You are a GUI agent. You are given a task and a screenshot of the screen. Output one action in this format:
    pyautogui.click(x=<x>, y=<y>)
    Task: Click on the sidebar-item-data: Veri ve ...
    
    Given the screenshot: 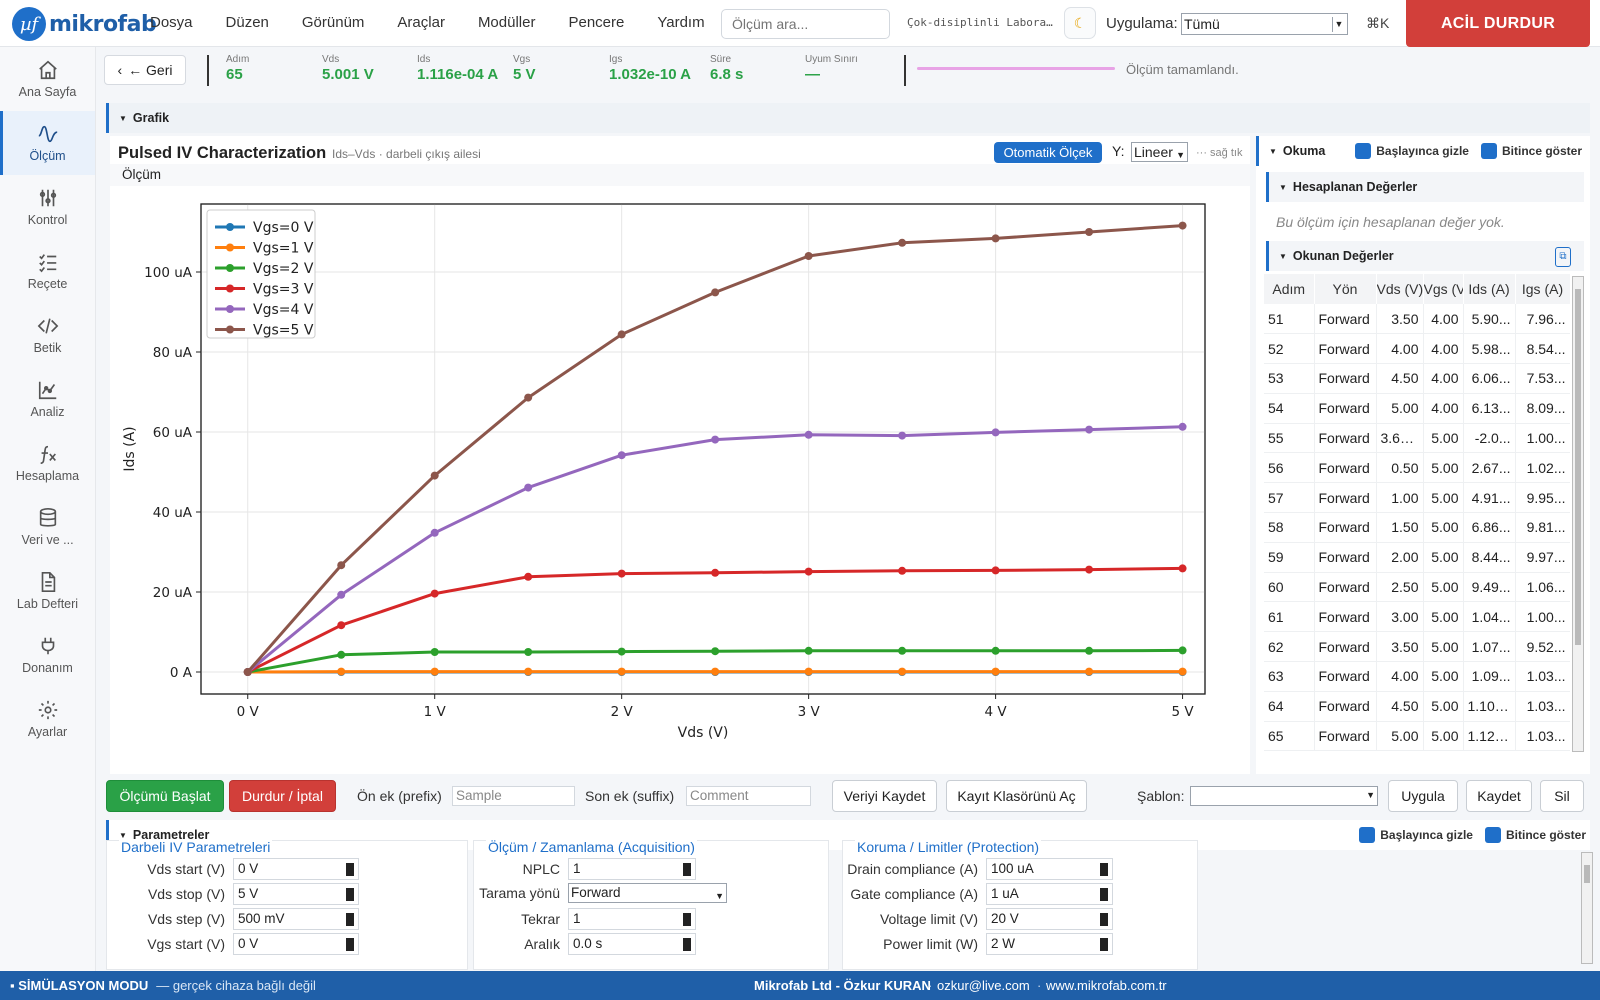 What is the action you would take?
    pyautogui.click(x=47, y=527)
    